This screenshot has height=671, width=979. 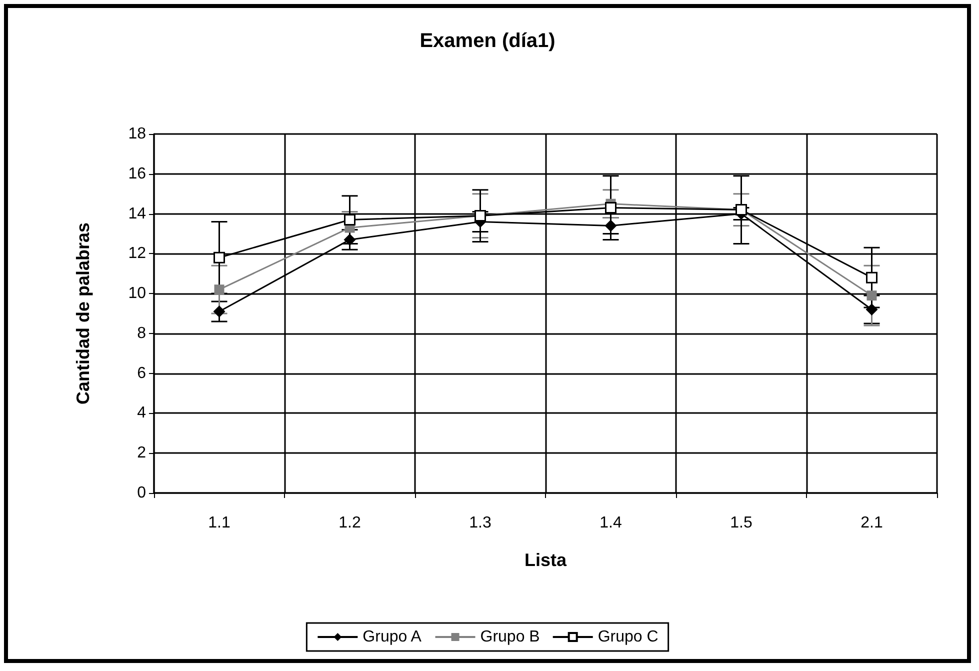 I want to click on legend-label: Grupo A, so click(x=392, y=637).